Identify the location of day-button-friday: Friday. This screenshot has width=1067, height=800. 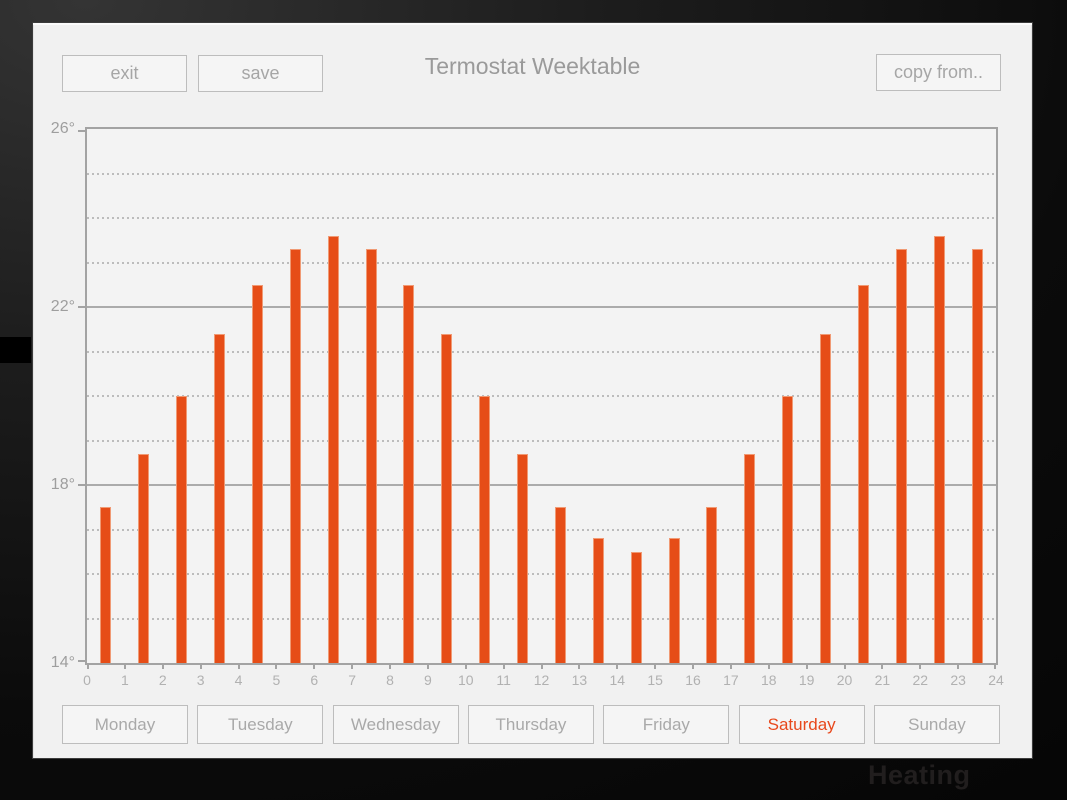
(666, 724).